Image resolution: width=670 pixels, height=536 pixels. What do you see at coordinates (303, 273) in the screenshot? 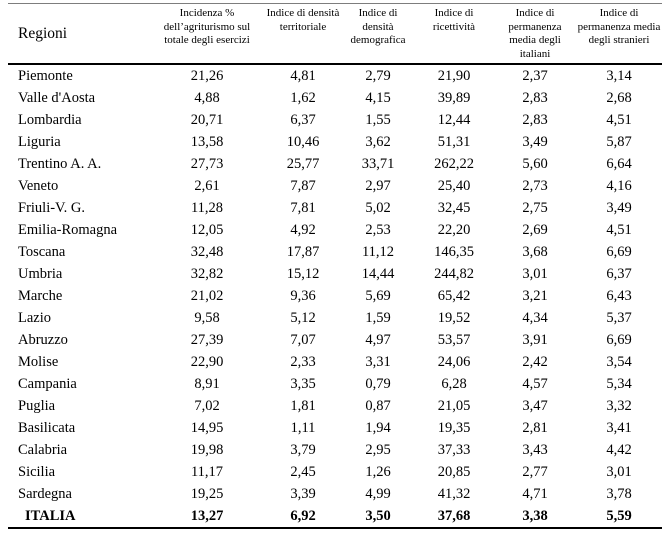
I see `value-cell: 15,12` at bounding box center [303, 273].